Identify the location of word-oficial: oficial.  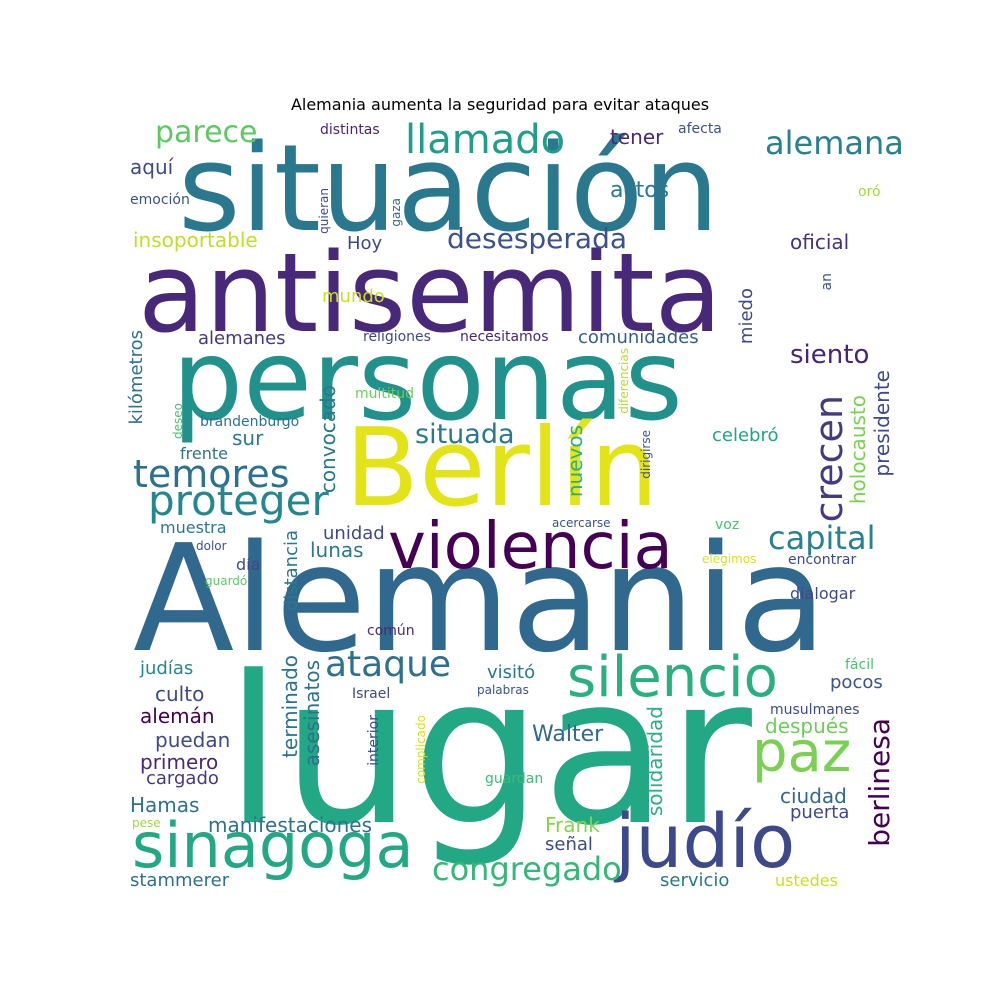
(820, 242).